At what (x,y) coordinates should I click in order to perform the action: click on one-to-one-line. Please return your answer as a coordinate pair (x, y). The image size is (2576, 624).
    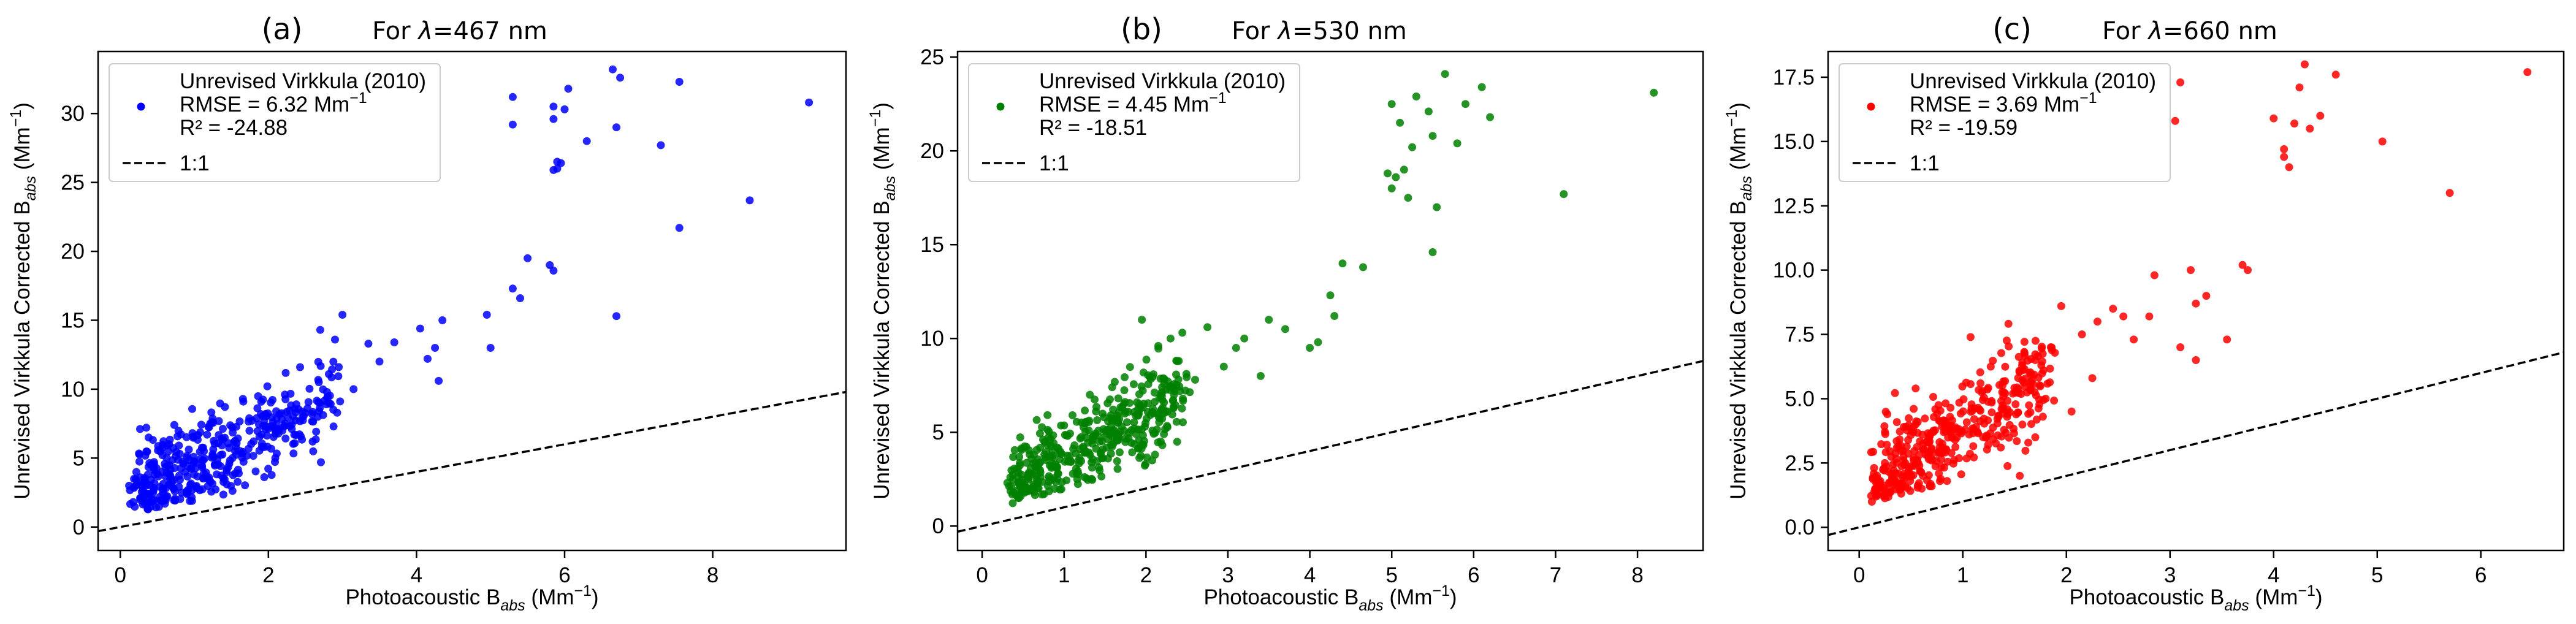
    Looking at the image, I should click on (2196, 443).